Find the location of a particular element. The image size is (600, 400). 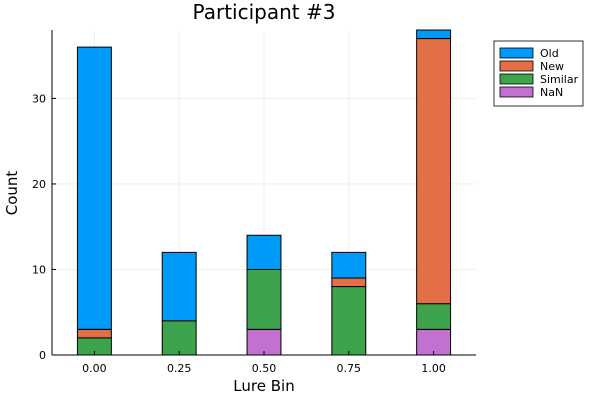

y-tick-label: 0 is located at coordinates (42, 355).